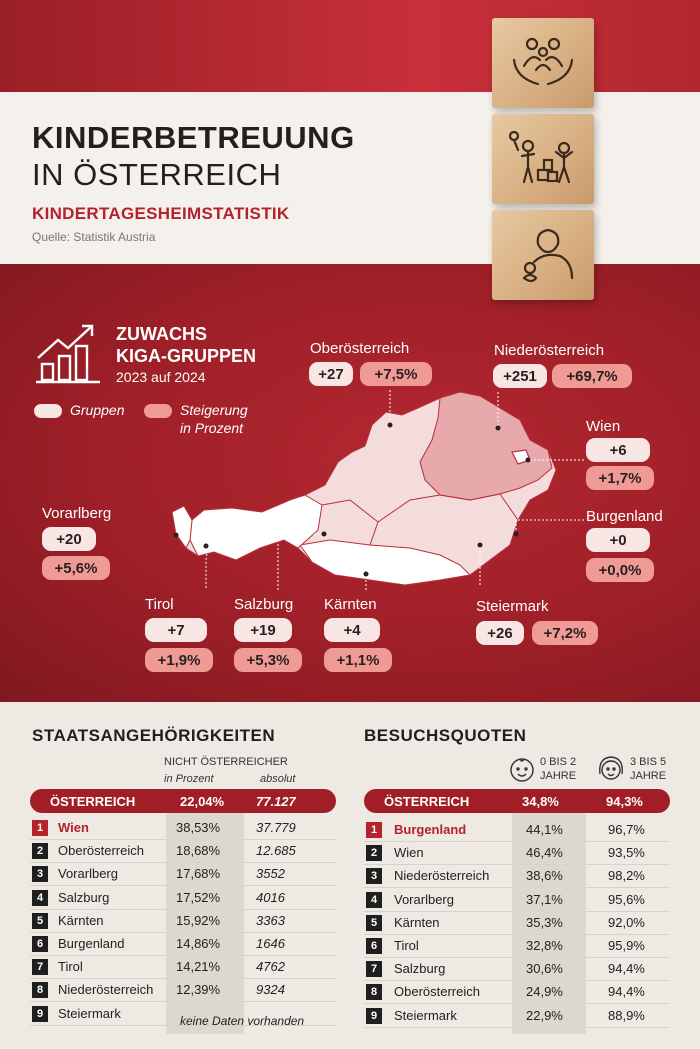 Image resolution: width=700 pixels, height=1049 pixels. Describe the element at coordinates (76, 568) in the screenshot. I see `increase-pill-0: +5,6%` at that location.